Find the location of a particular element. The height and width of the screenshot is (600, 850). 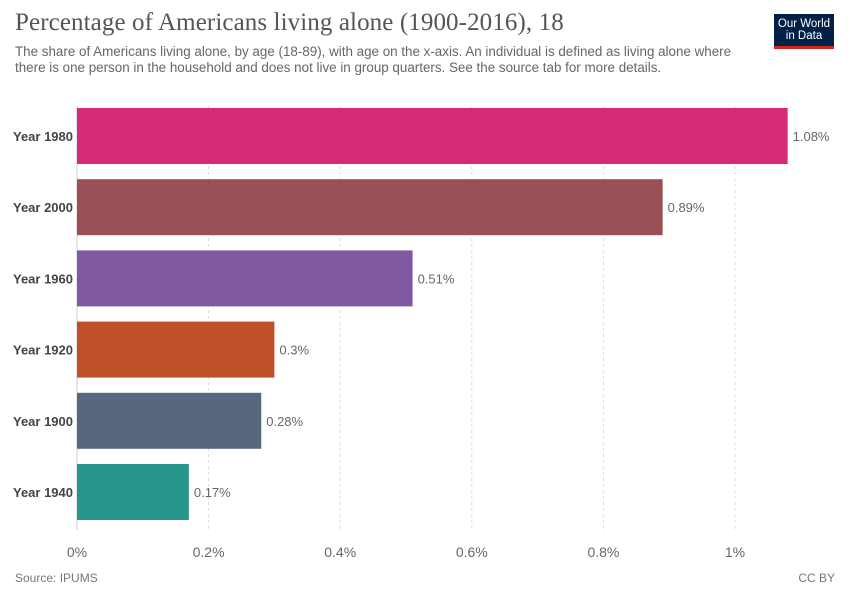

source-note: Source: IPUMS is located at coordinates (56, 578).